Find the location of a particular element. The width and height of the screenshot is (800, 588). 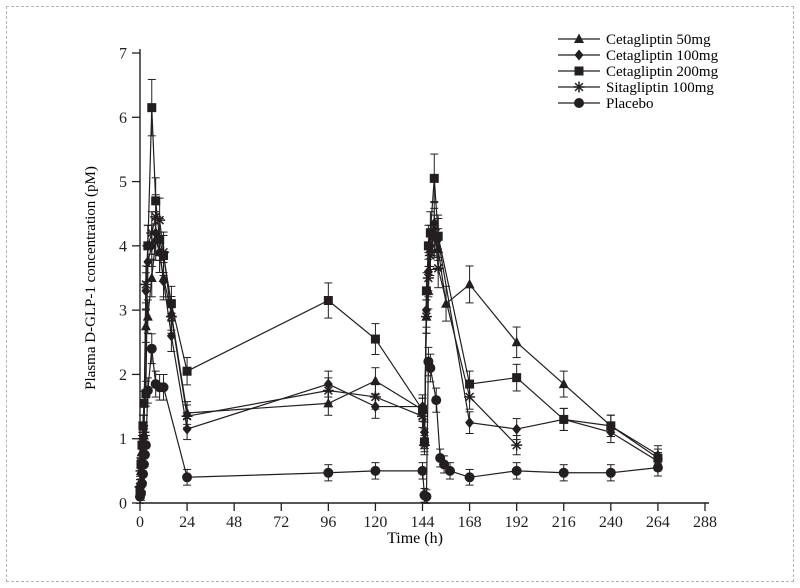

x-tick-label-264: 264 is located at coordinates (658, 522).